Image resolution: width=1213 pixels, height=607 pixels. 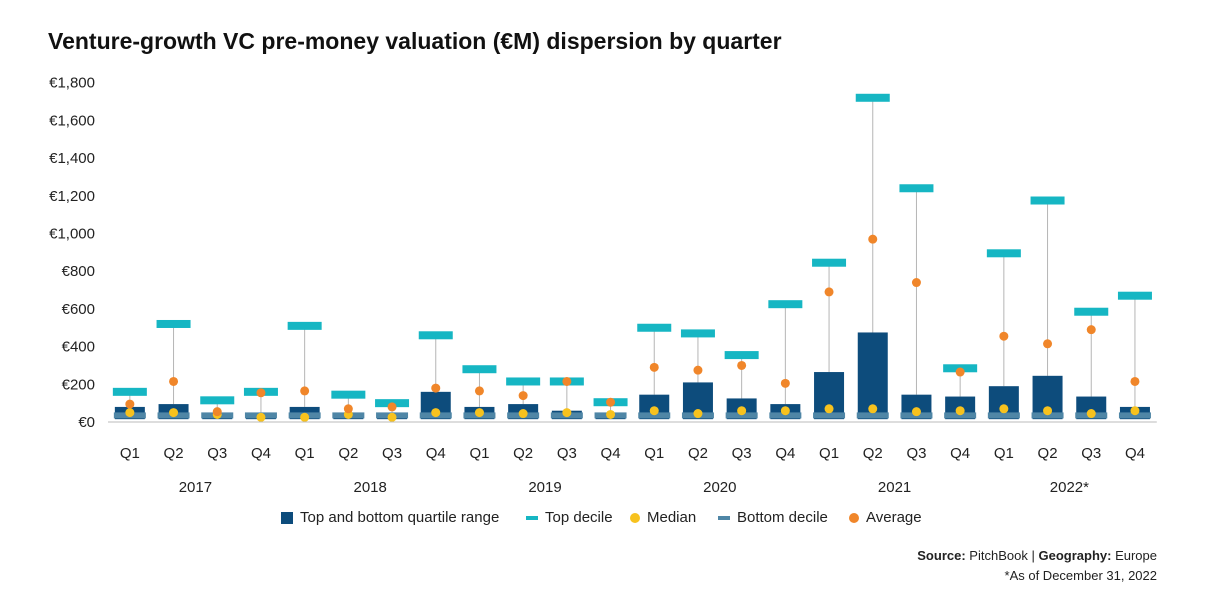 I want to click on quartile-boxes, so click(x=632, y=376).